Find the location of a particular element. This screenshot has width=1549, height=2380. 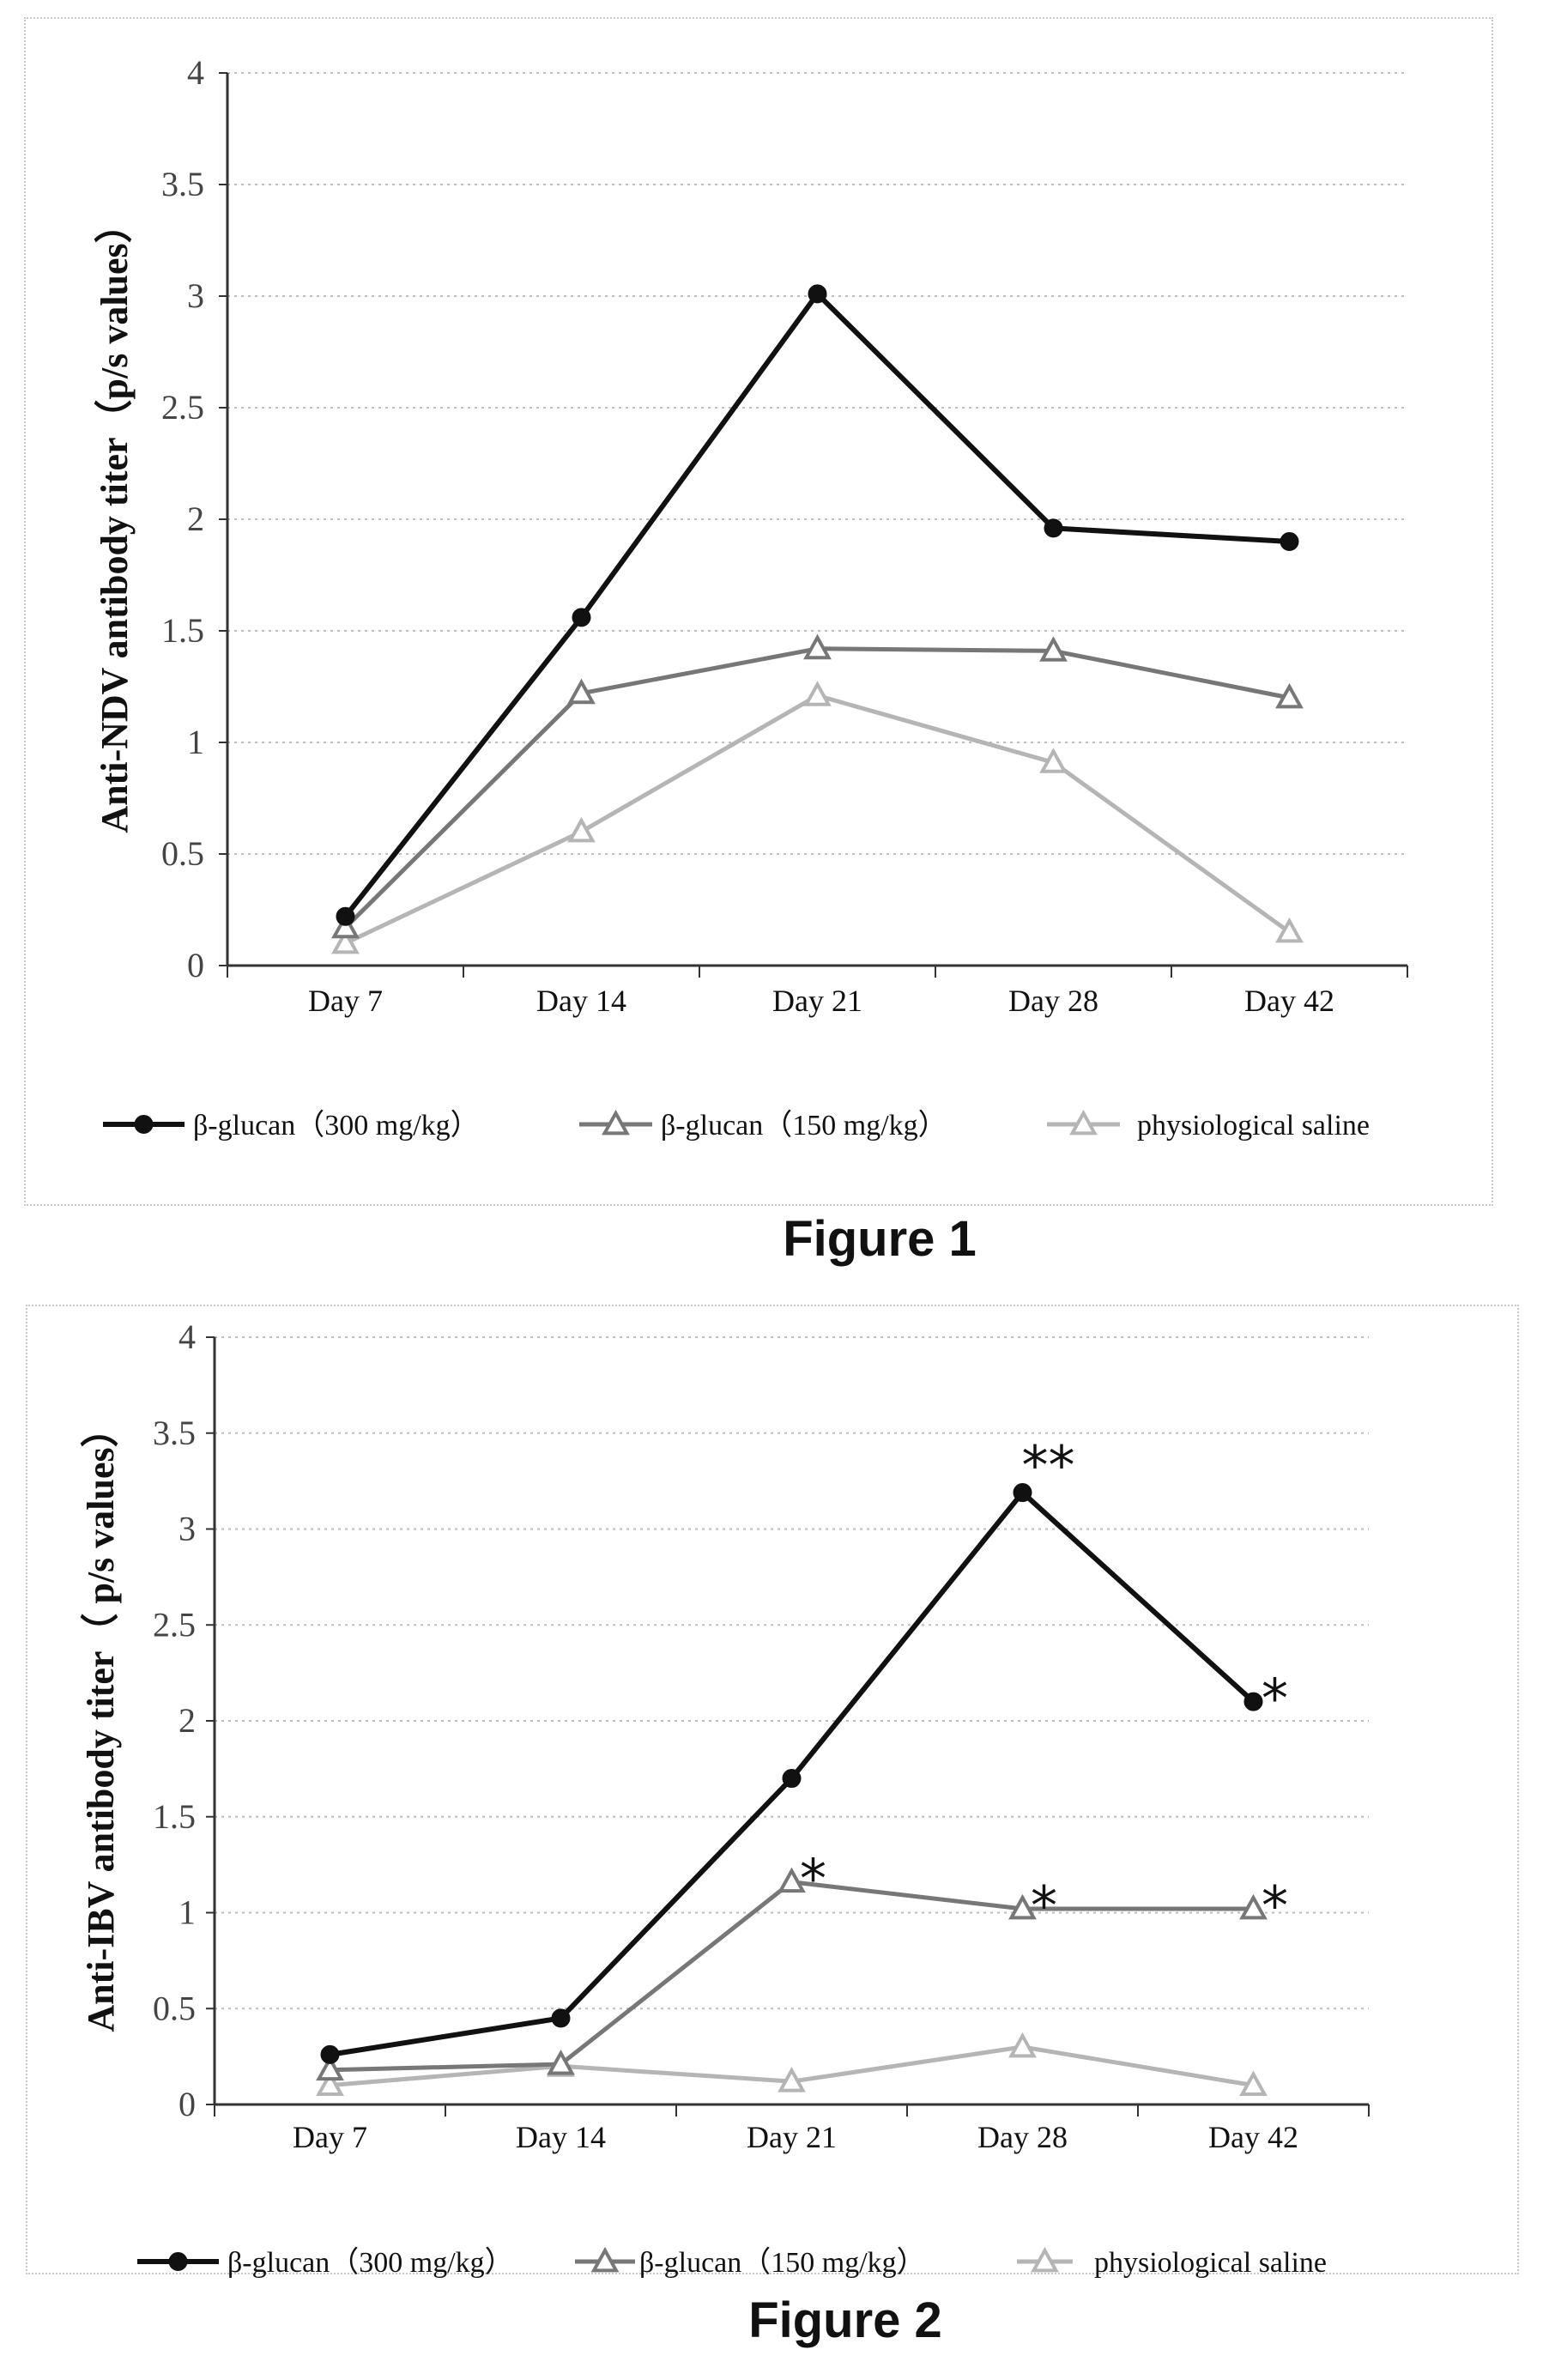

significance-marker: ** is located at coordinates (1049, 1465).